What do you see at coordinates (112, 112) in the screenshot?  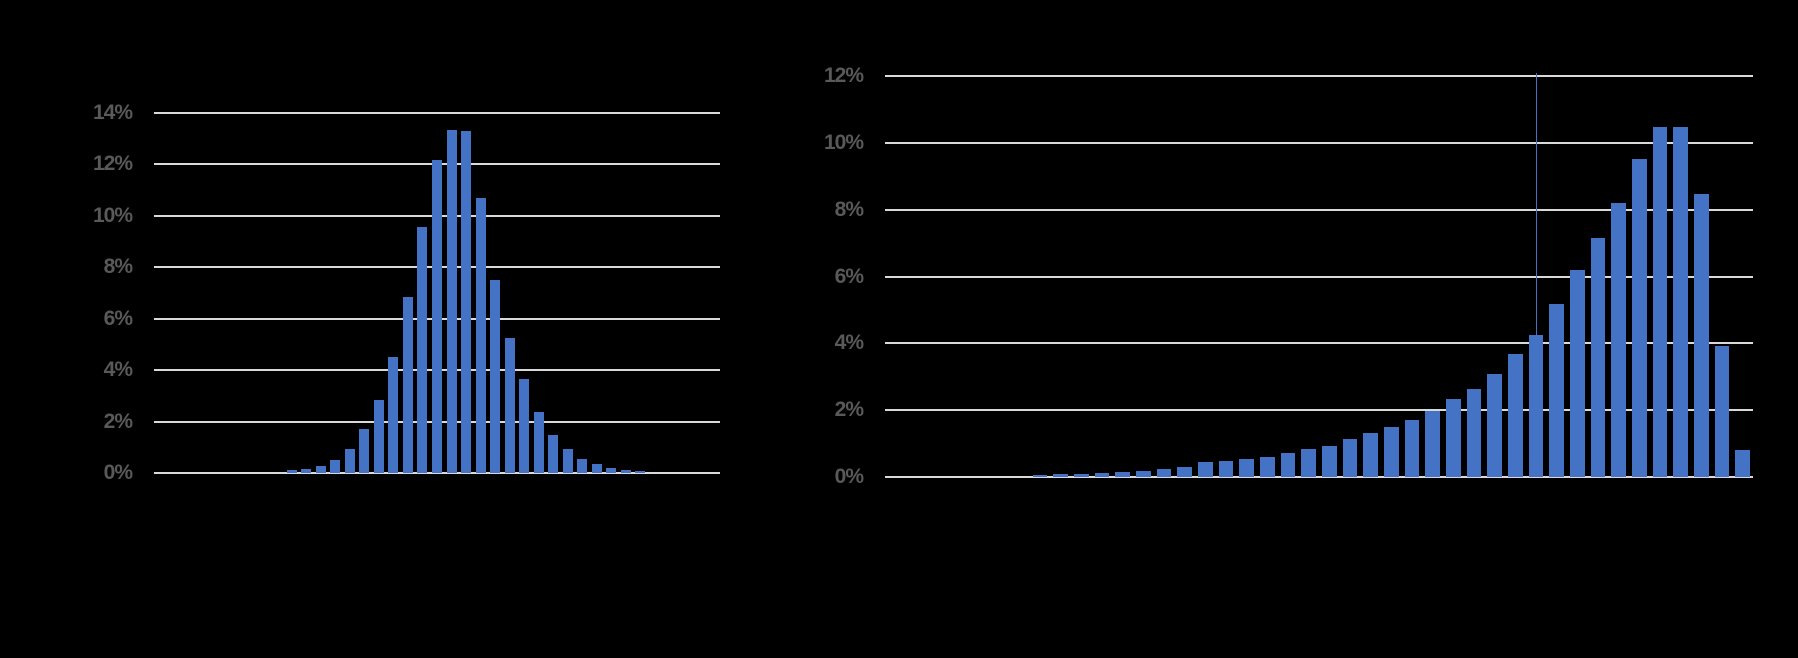 I see `y-axis-tick-label: 14%` at bounding box center [112, 112].